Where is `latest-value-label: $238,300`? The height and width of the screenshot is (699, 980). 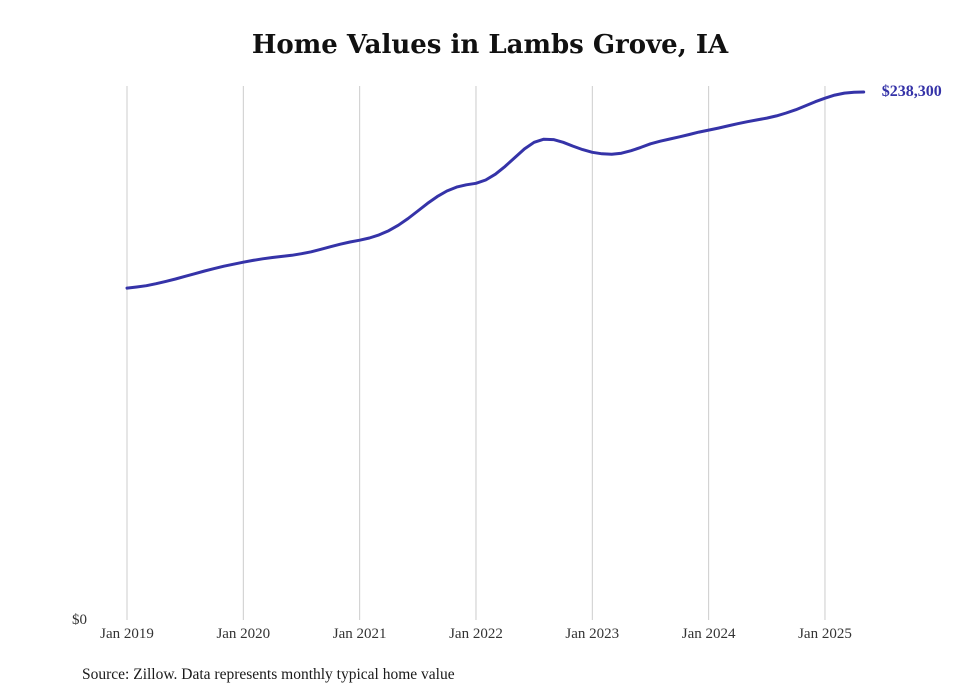 latest-value-label: $238,300 is located at coordinates (911, 91).